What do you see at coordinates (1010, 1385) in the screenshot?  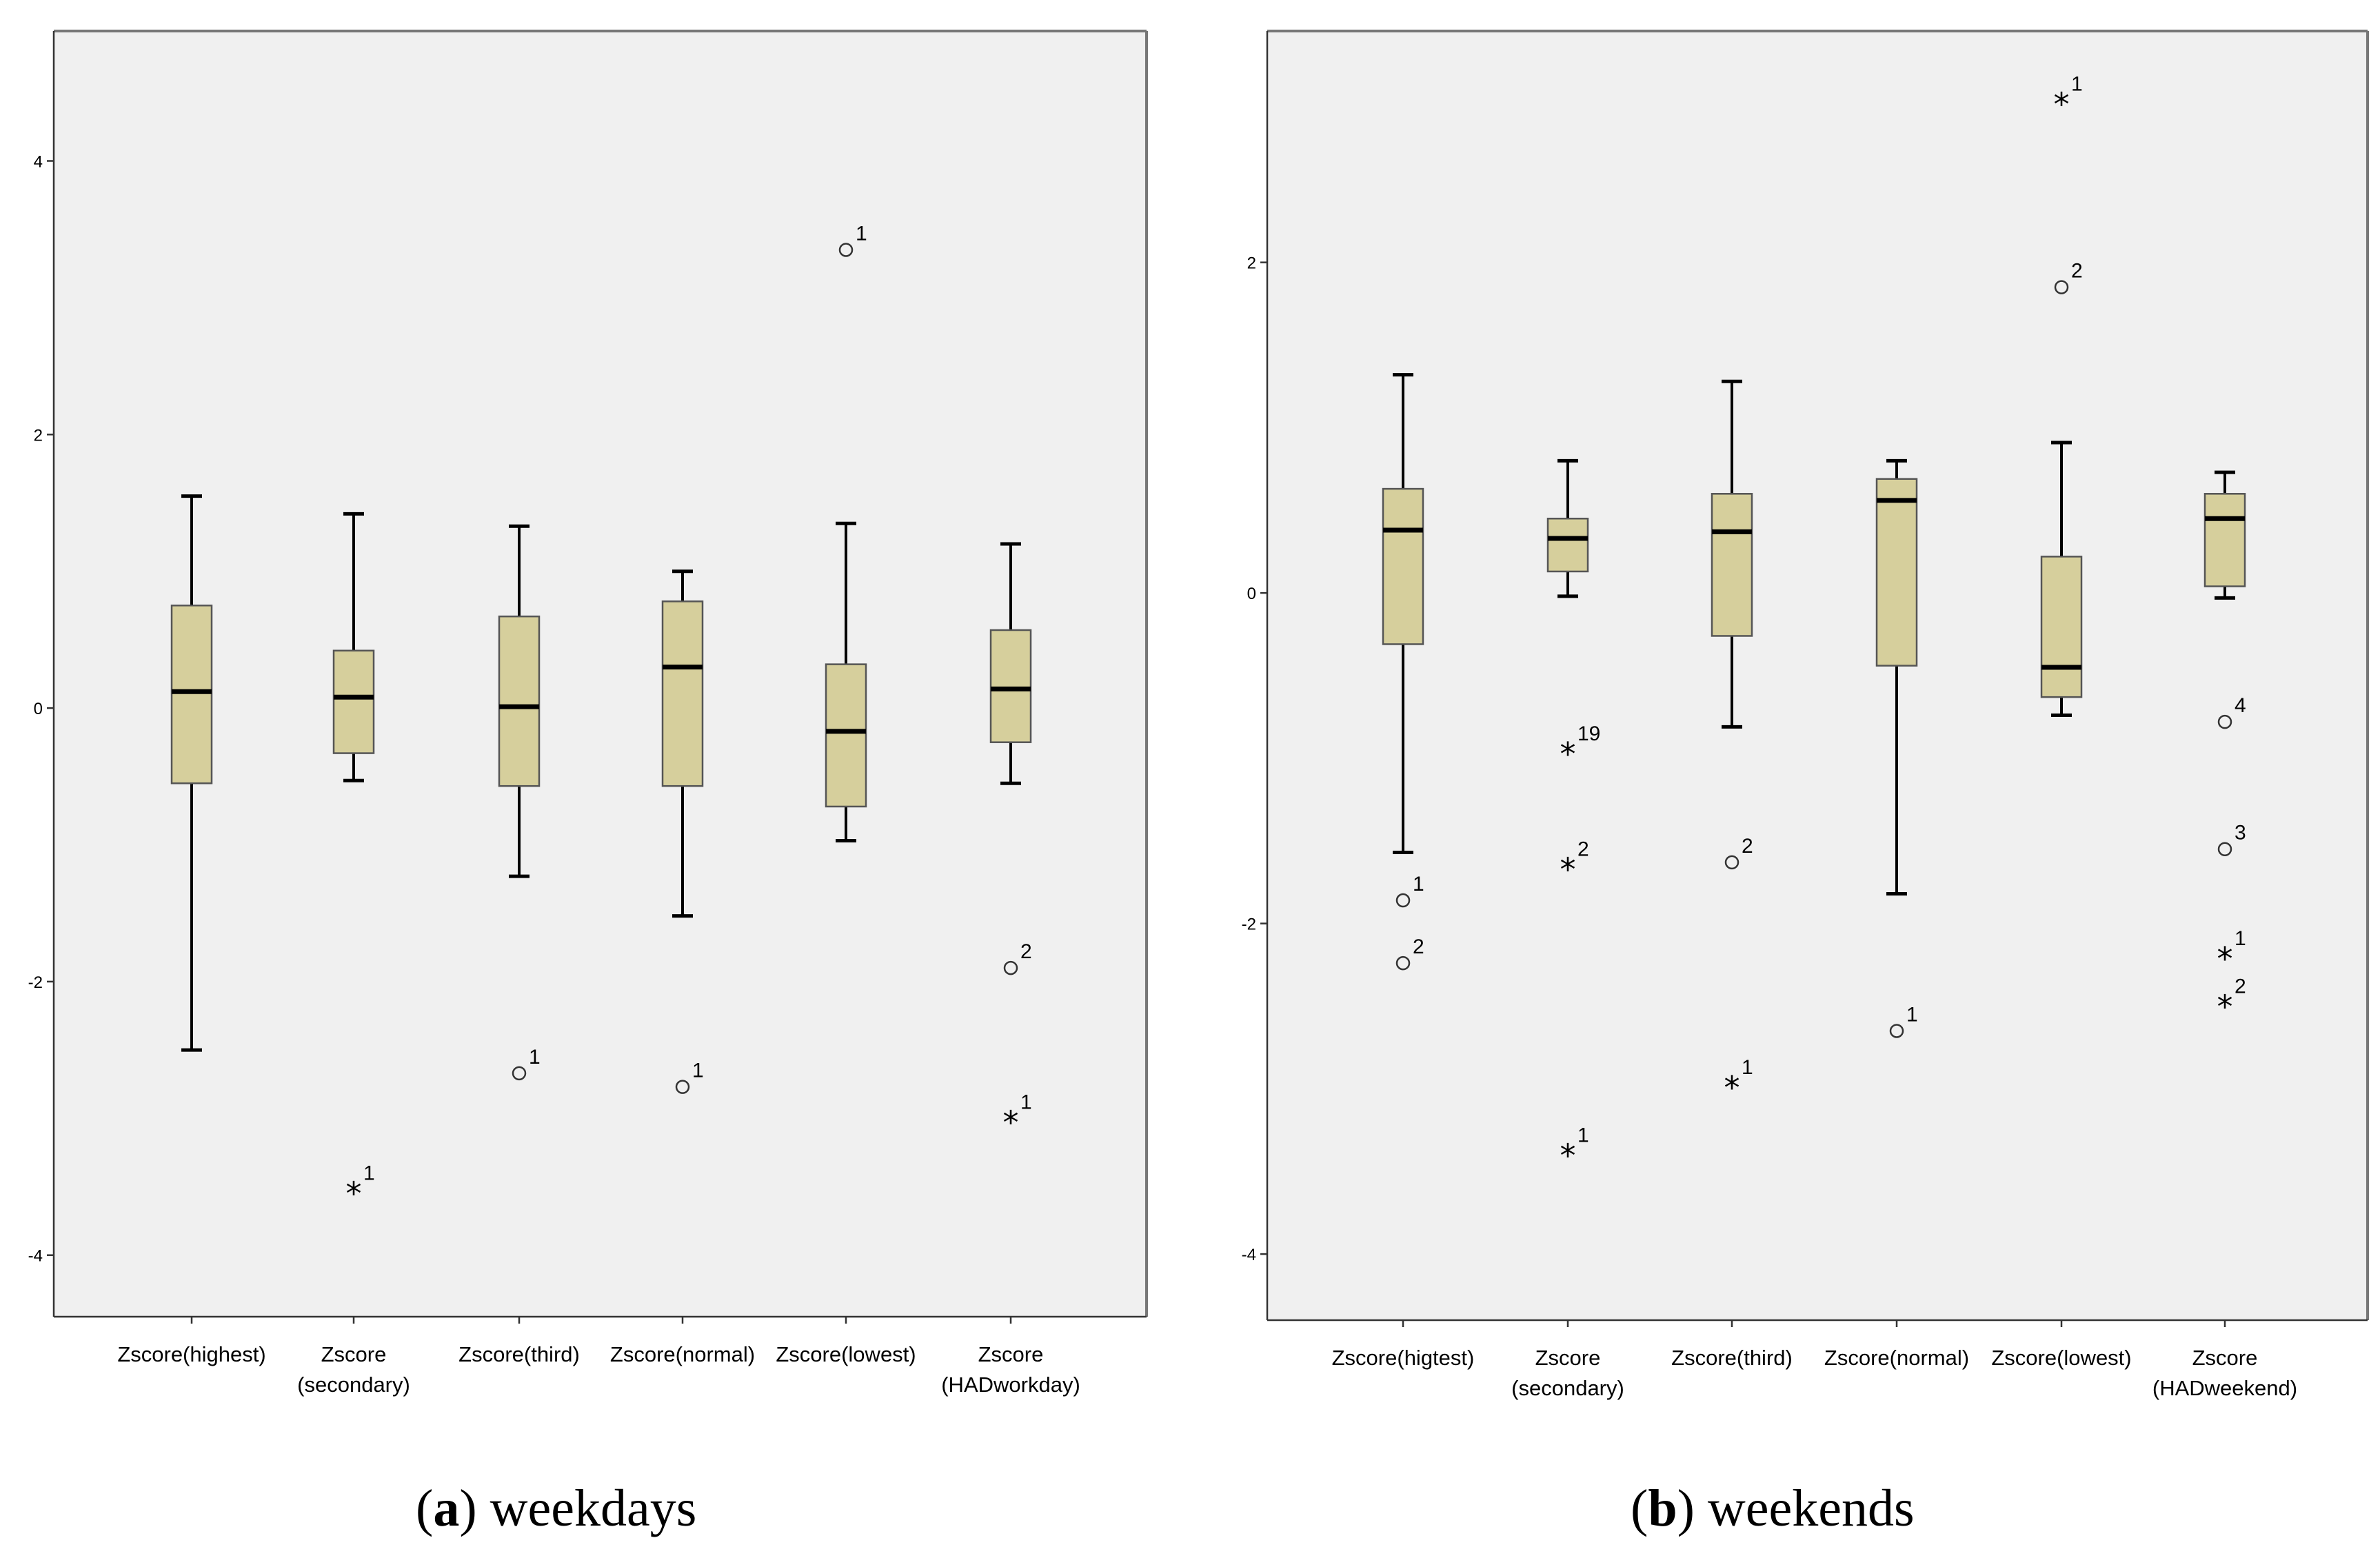 I see `category-label: (HADworkday)` at bounding box center [1010, 1385].